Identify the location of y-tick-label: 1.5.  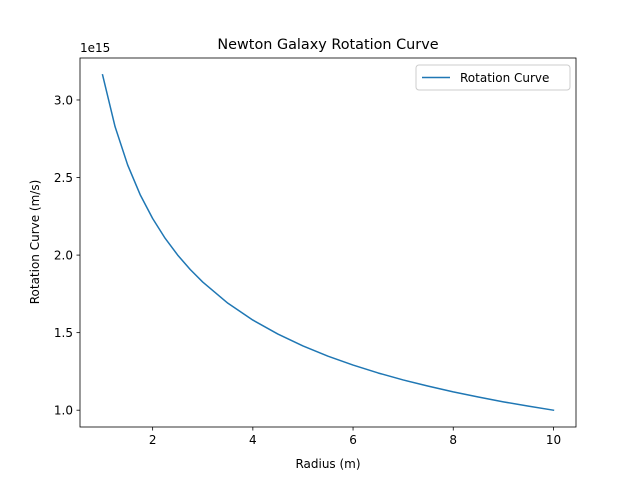
(63, 333).